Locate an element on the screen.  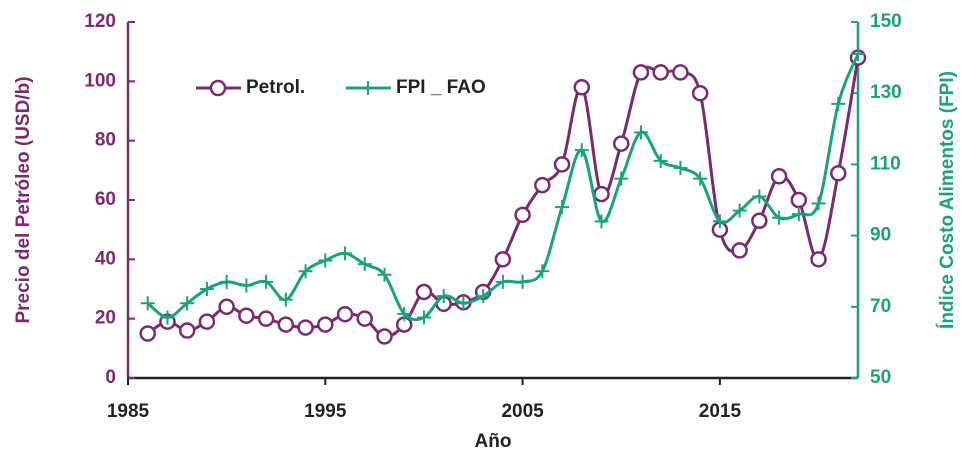
y2-tick-label: 90 is located at coordinates (880, 235).